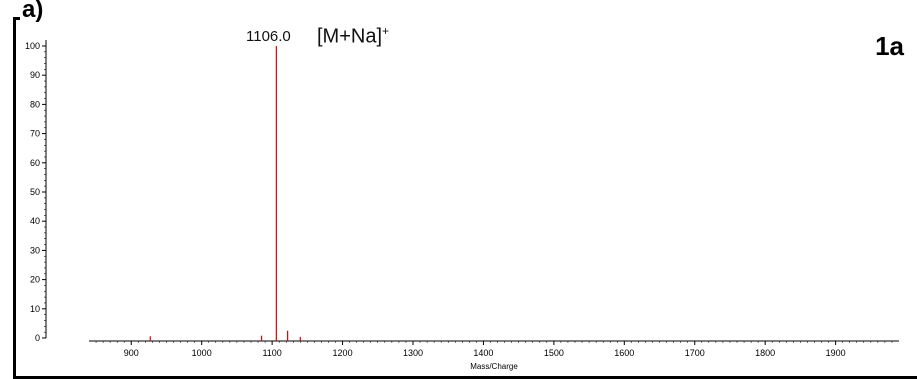 Image resolution: width=917 pixels, height=379 pixels. What do you see at coordinates (413, 353) in the screenshot?
I see `x-tick-label: 1300` at bounding box center [413, 353].